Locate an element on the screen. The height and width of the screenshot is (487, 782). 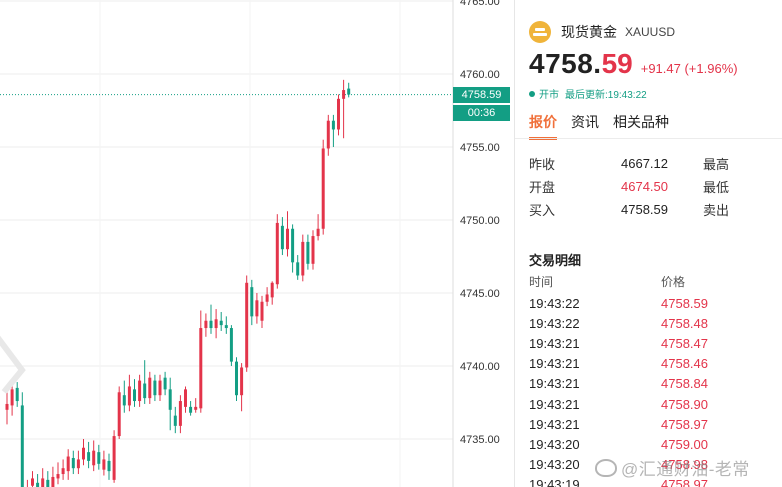
trade-price: 4758.97 is located at coordinates (684, 482).